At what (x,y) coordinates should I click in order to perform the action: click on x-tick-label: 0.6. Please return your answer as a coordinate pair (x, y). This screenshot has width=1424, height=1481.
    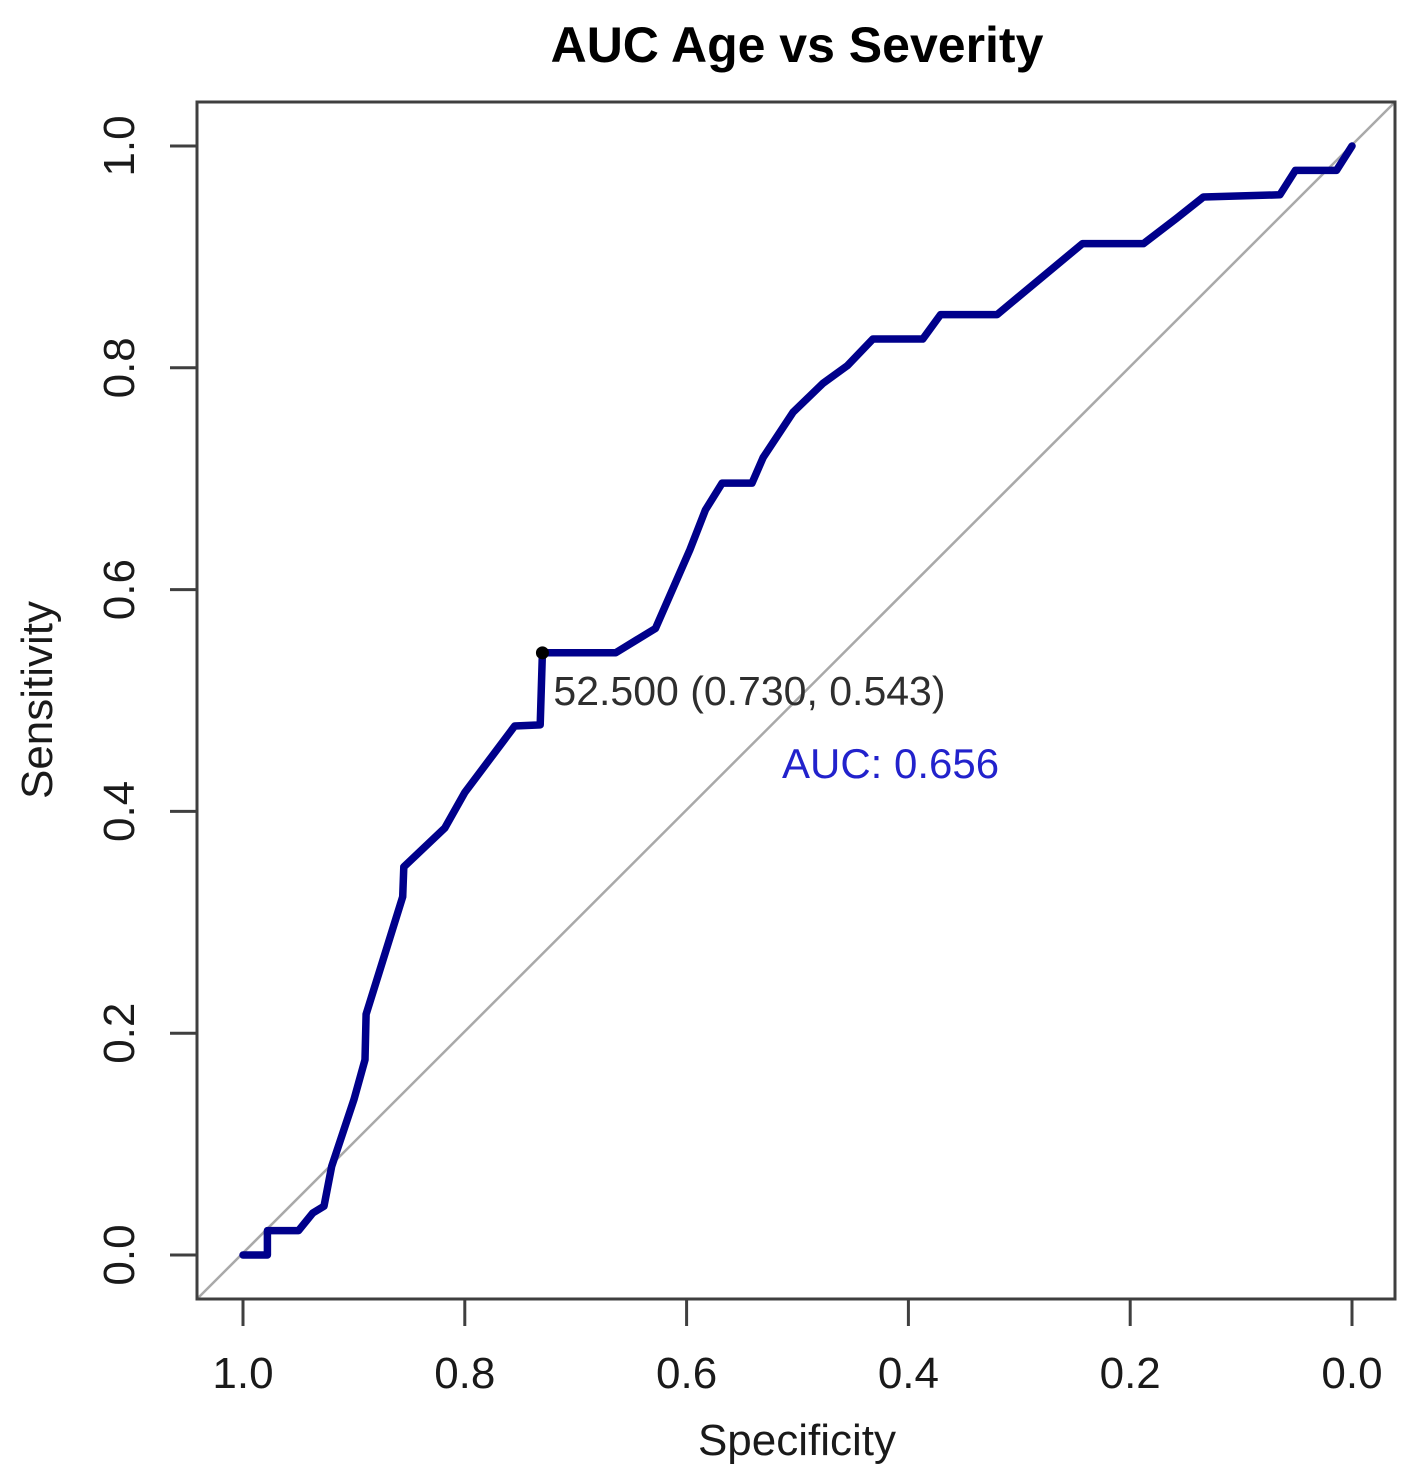
    Looking at the image, I should click on (686, 1373).